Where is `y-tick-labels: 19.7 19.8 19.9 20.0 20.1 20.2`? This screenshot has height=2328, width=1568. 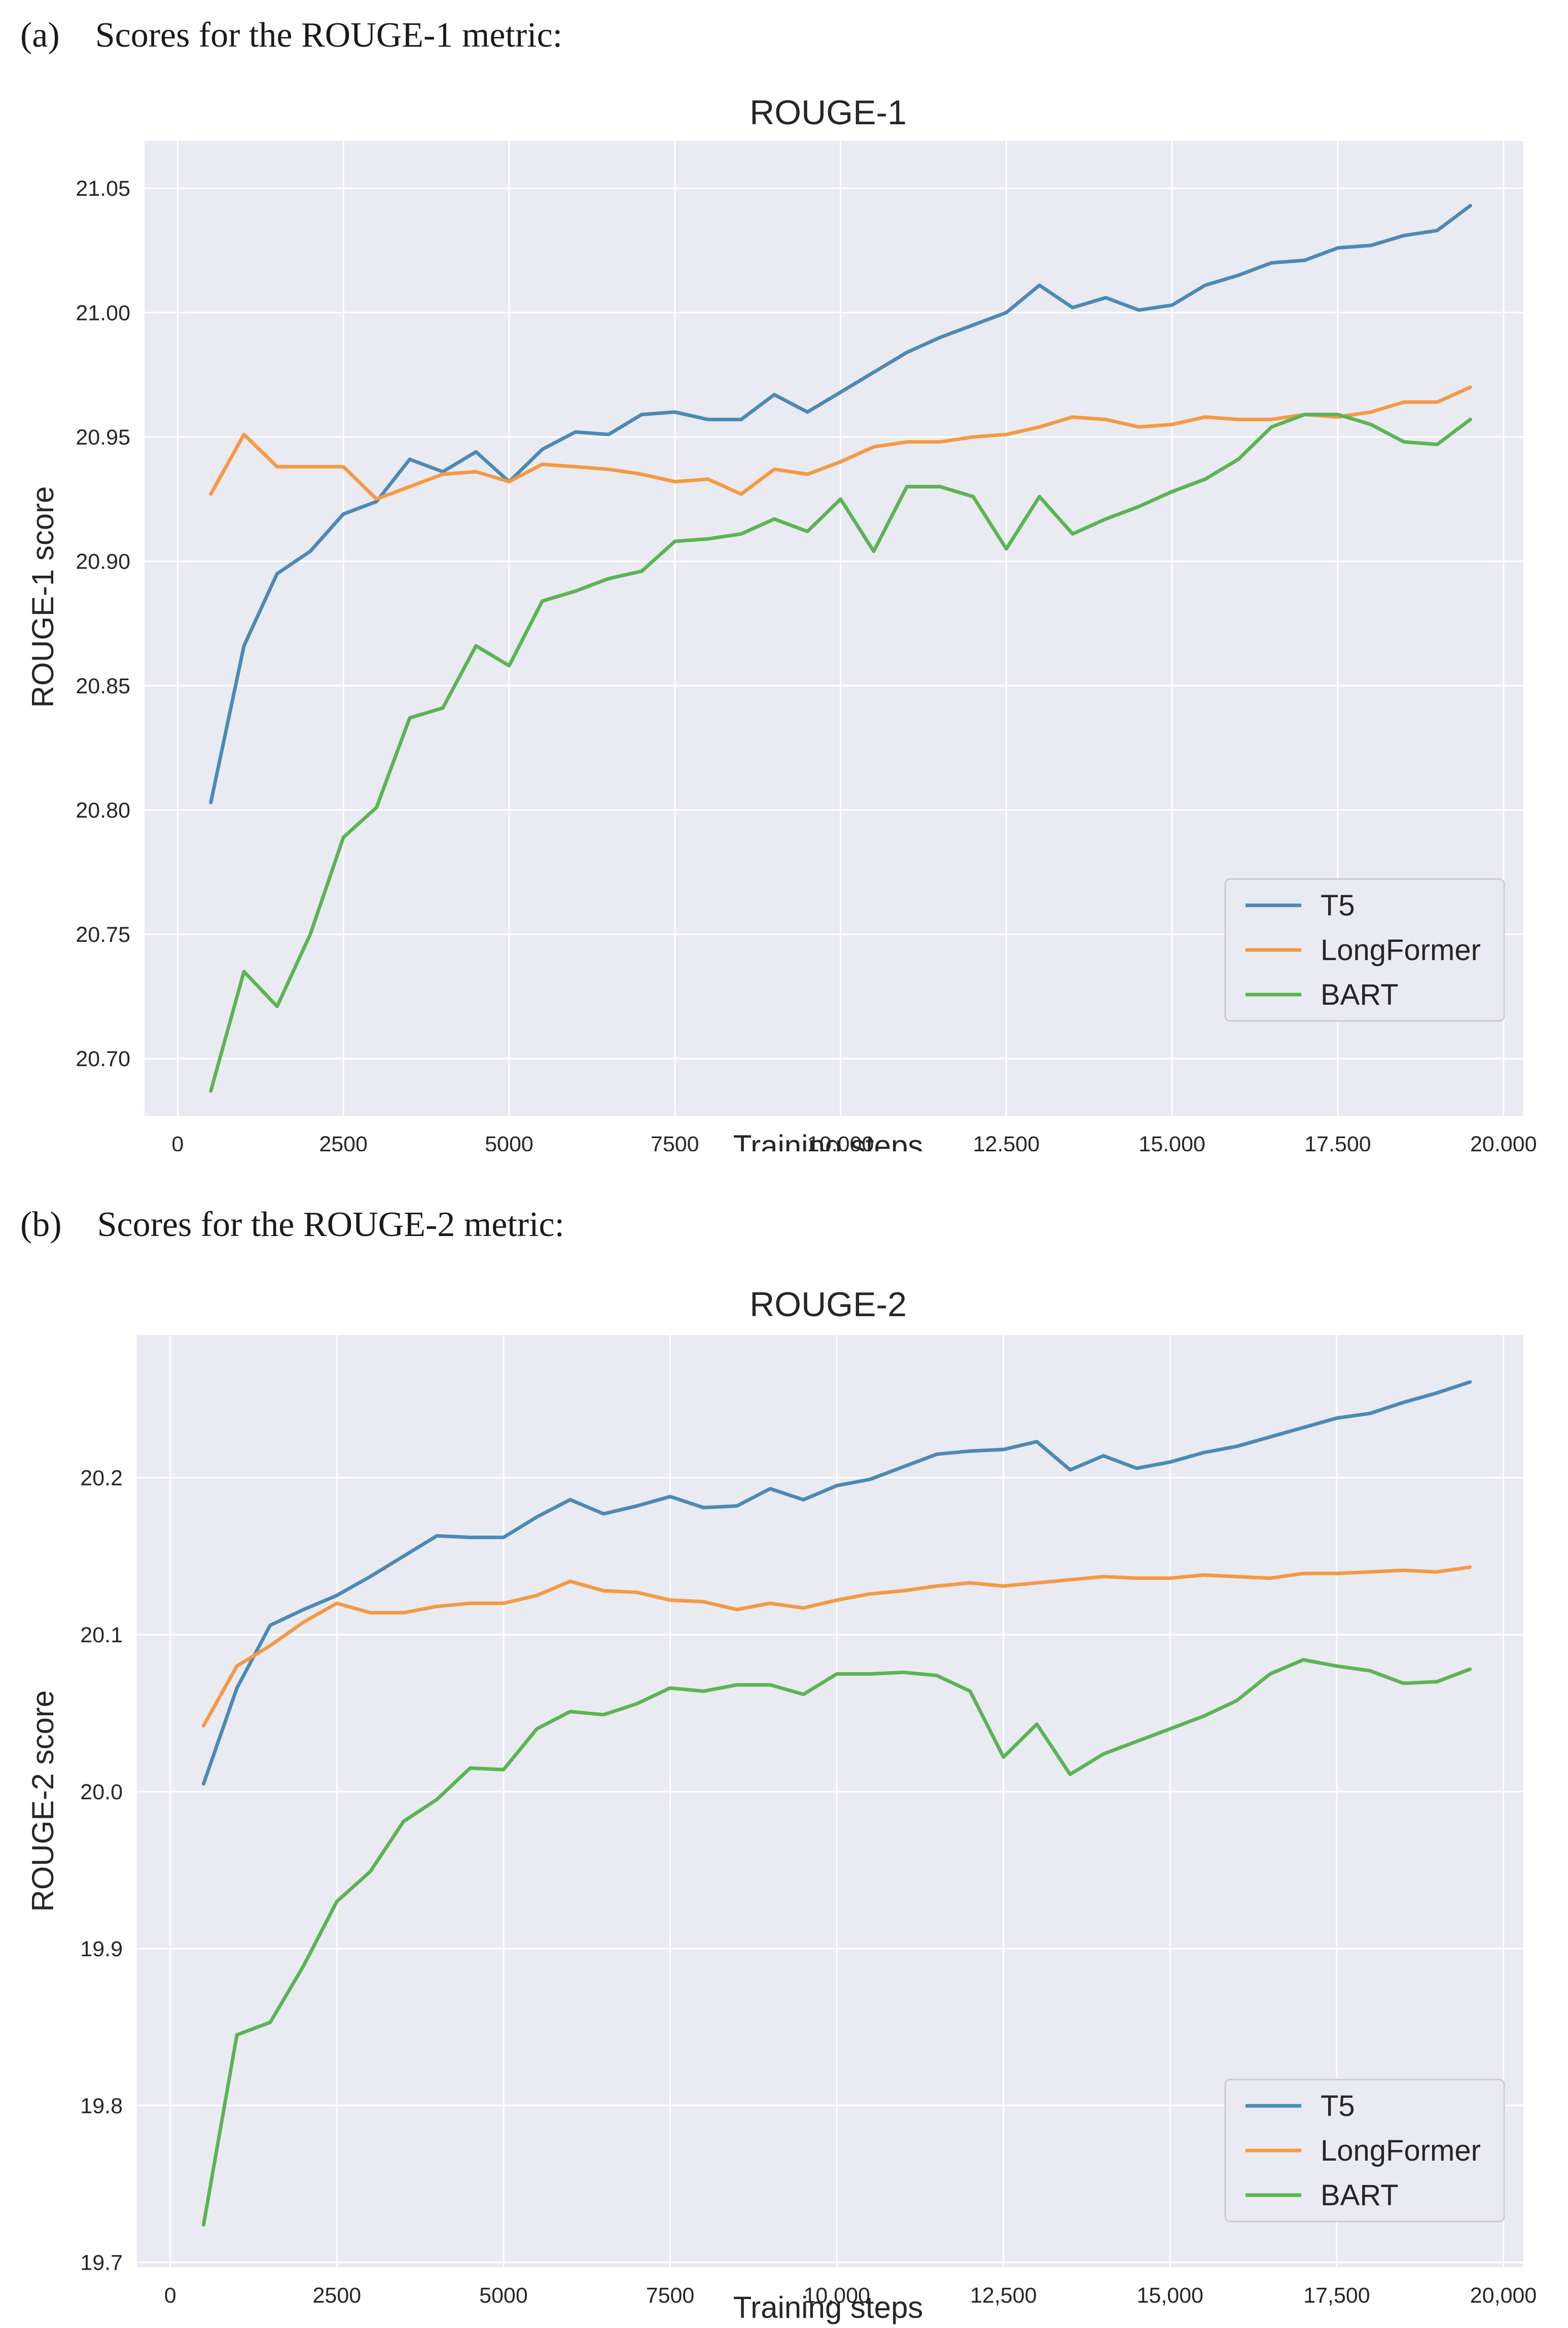 y-tick-labels: 19.7 19.8 19.9 20.0 20.1 20.2 is located at coordinates (101, 1870).